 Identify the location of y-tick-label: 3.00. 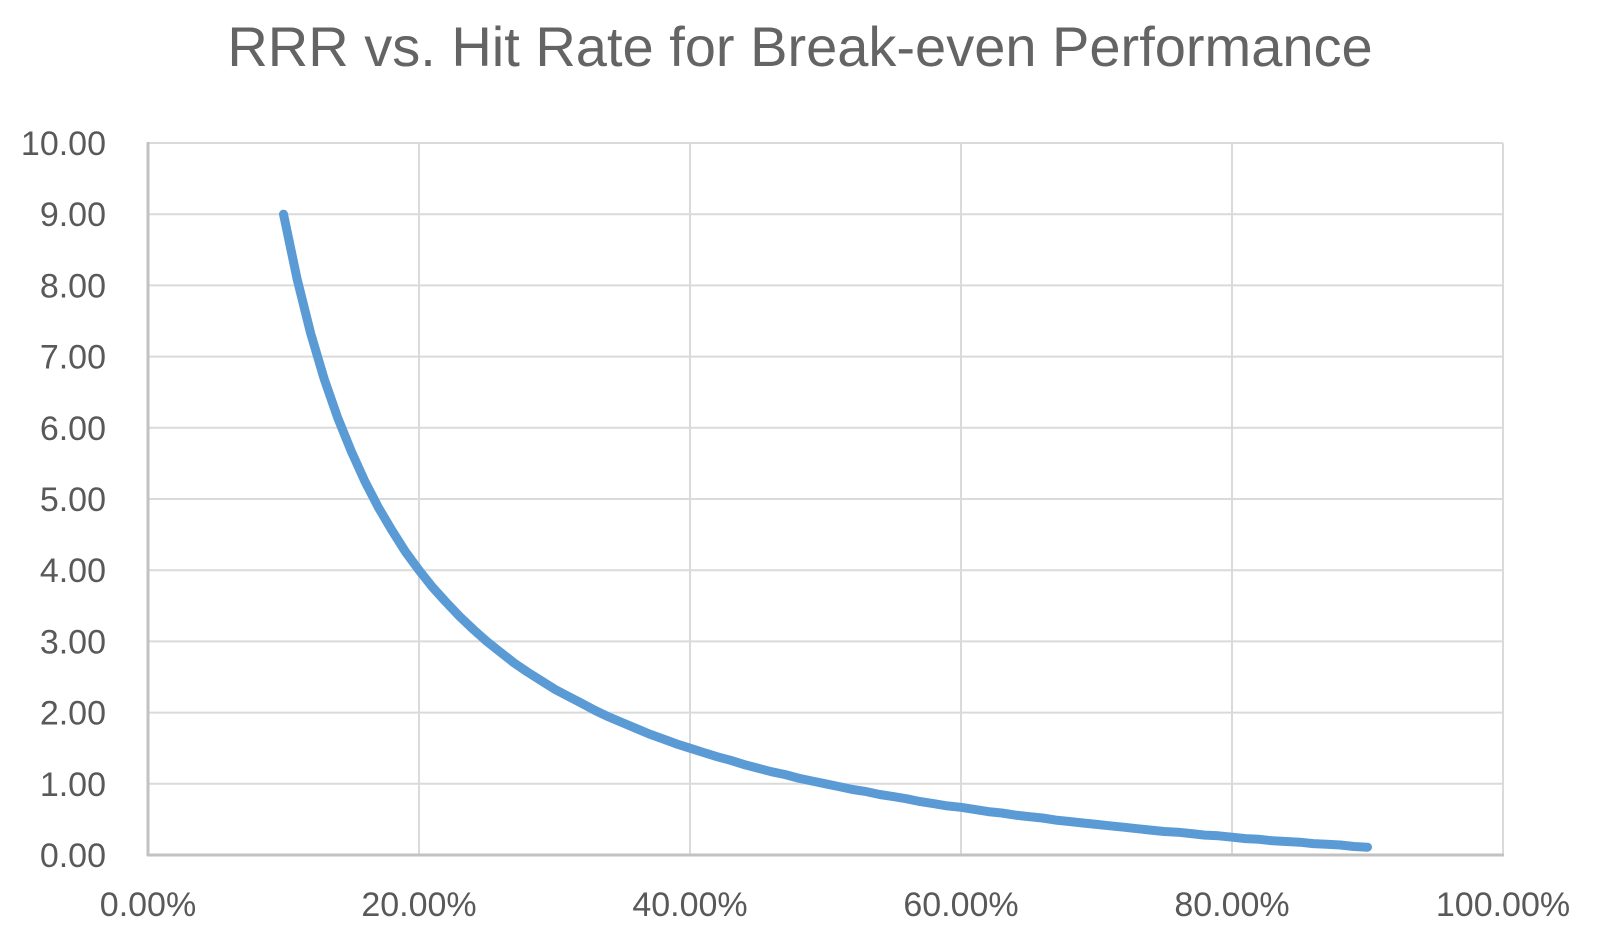
(73, 642).